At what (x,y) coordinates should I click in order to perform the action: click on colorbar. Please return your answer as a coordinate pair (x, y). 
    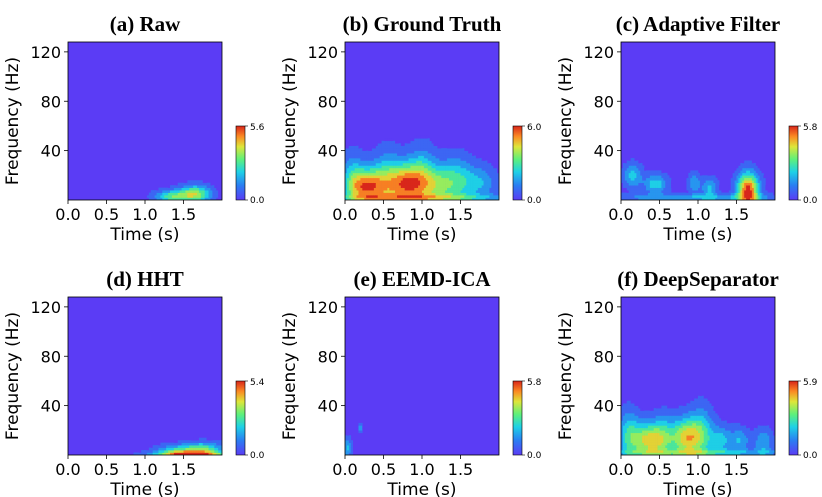
    Looking at the image, I should click on (517, 418).